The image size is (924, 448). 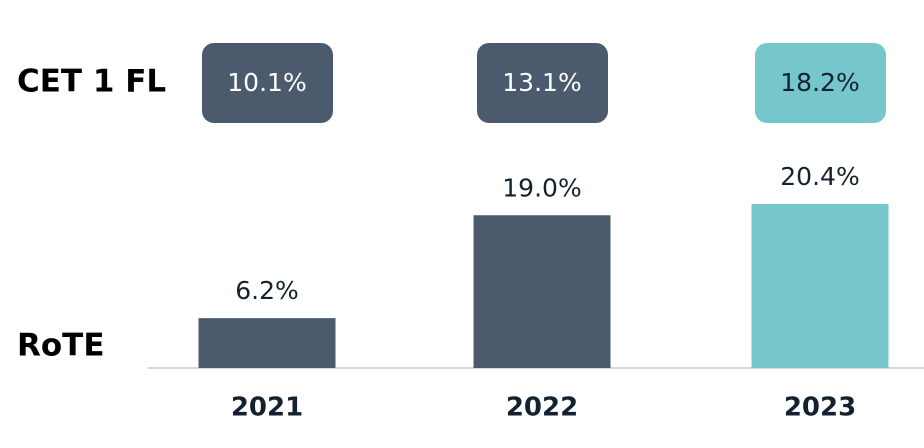 I want to click on row-label: RoTE, so click(x=61, y=346).